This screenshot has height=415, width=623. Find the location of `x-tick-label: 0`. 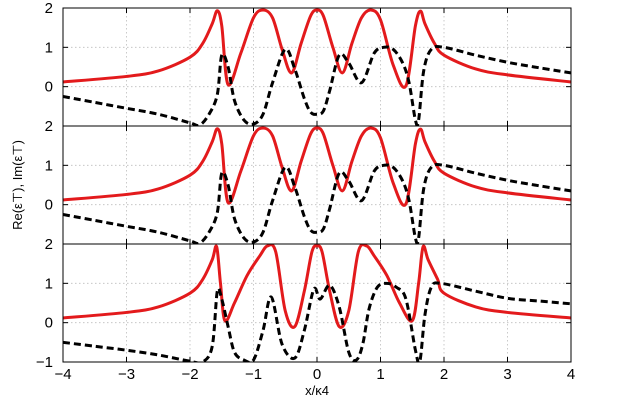

x-tick-label: 0 is located at coordinates (317, 374).